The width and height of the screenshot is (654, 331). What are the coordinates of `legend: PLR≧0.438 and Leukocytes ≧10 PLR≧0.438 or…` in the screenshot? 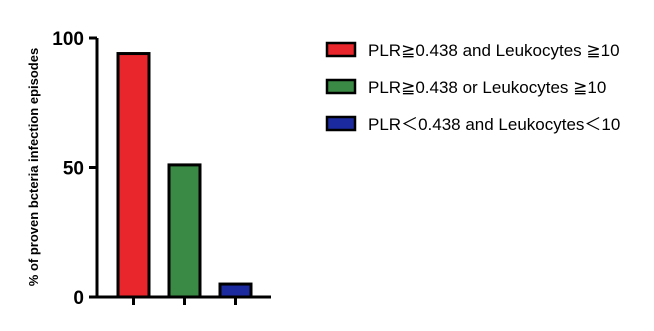 It's located at (472, 87).